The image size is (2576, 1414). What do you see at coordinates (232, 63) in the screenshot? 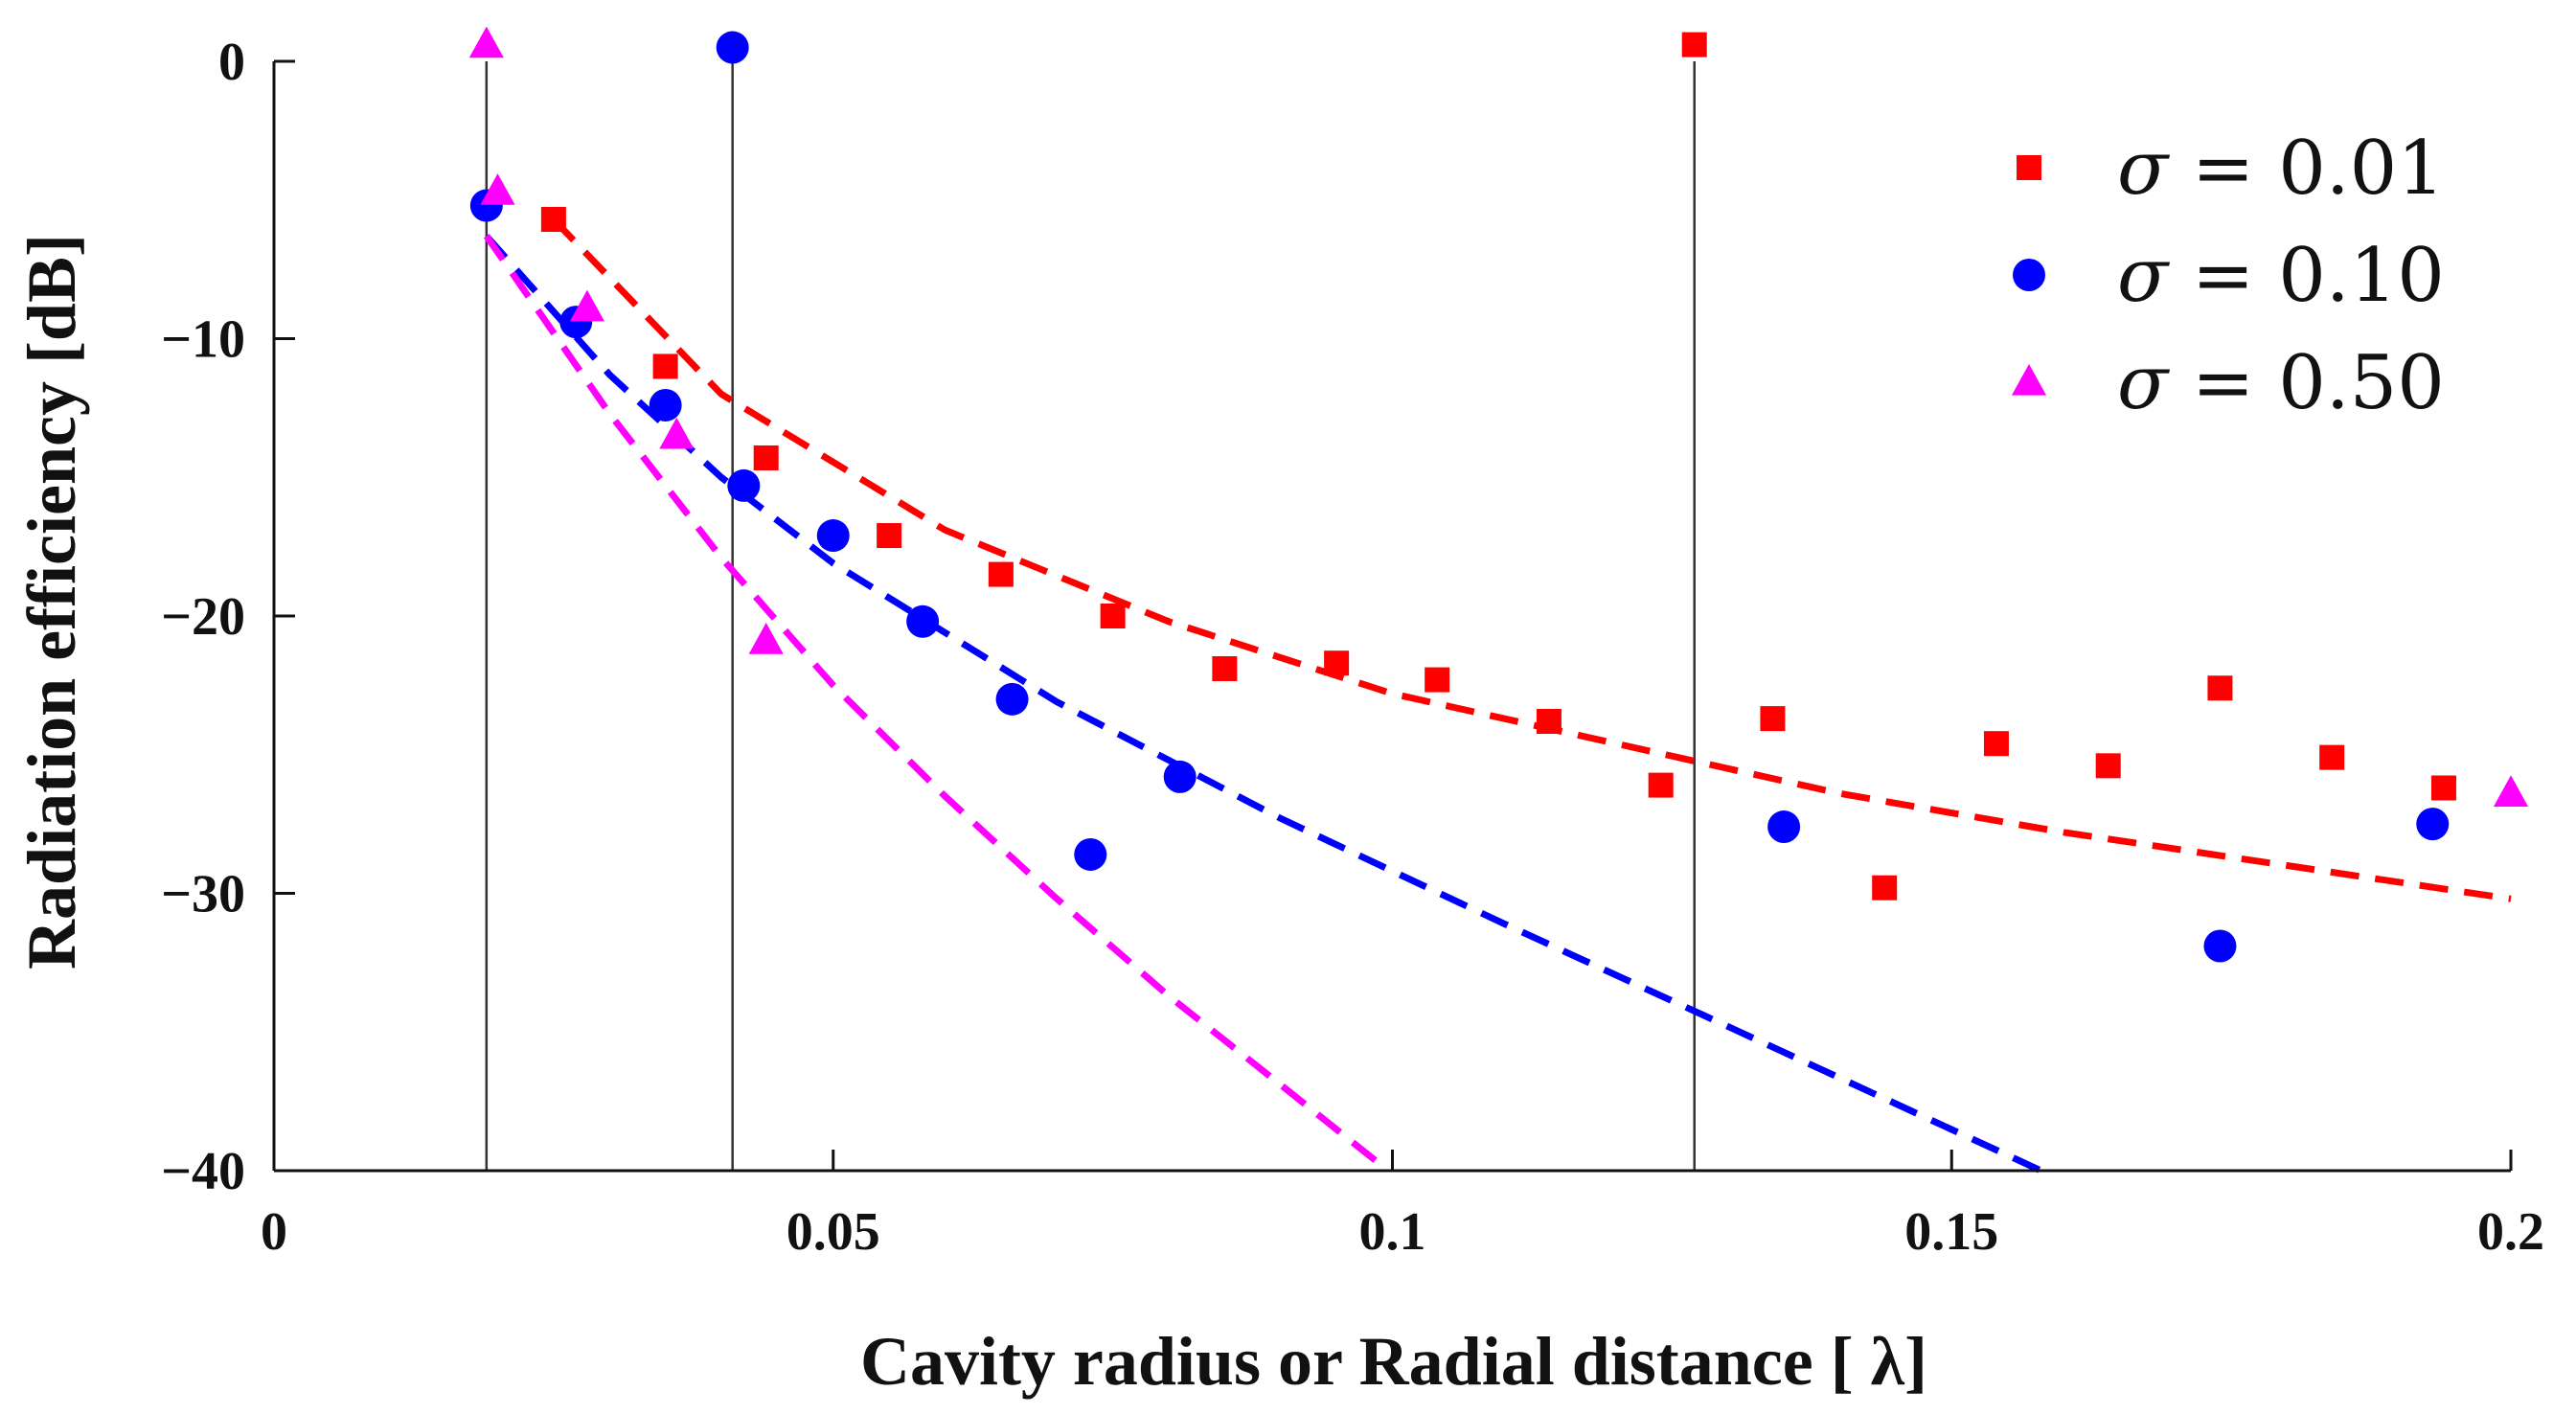
I see `y-tick-label-0: 0` at bounding box center [232, 63].